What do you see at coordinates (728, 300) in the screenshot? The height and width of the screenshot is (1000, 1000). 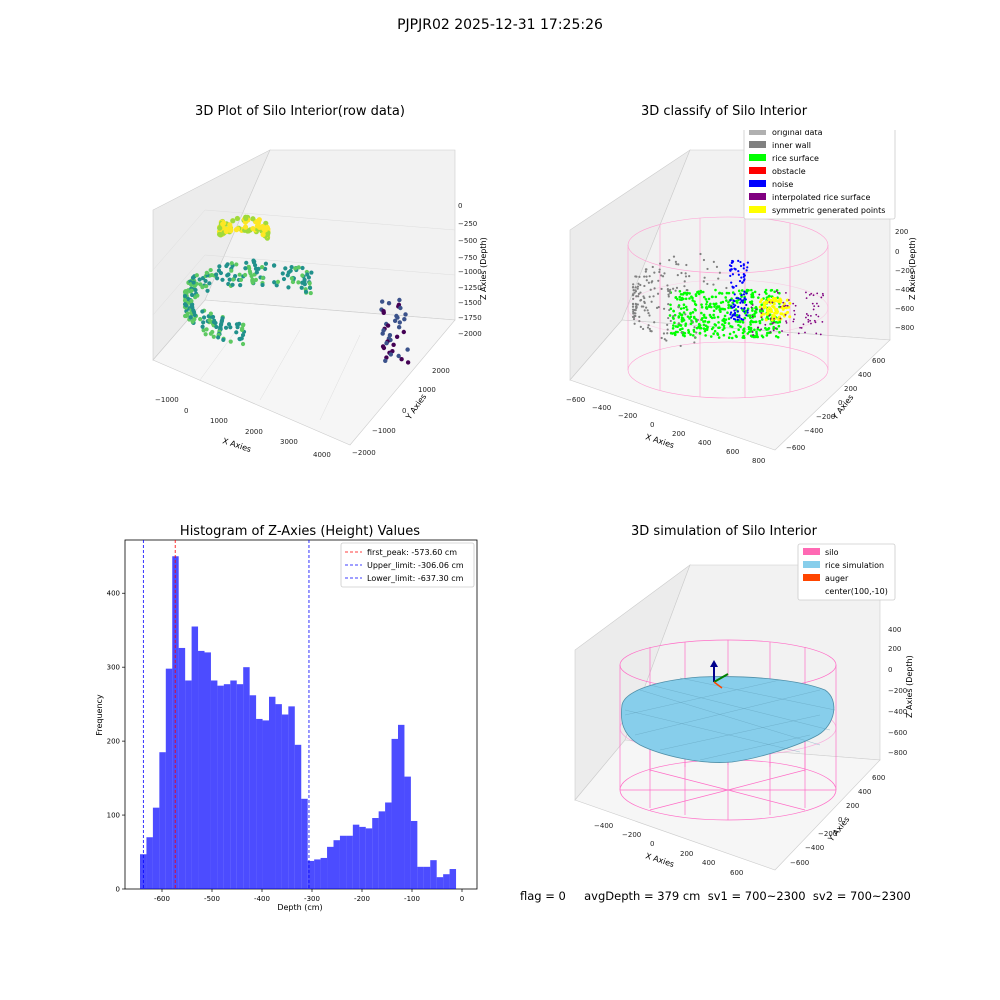 I see `panel2-point-cloud` at bounding box center [728, 300].